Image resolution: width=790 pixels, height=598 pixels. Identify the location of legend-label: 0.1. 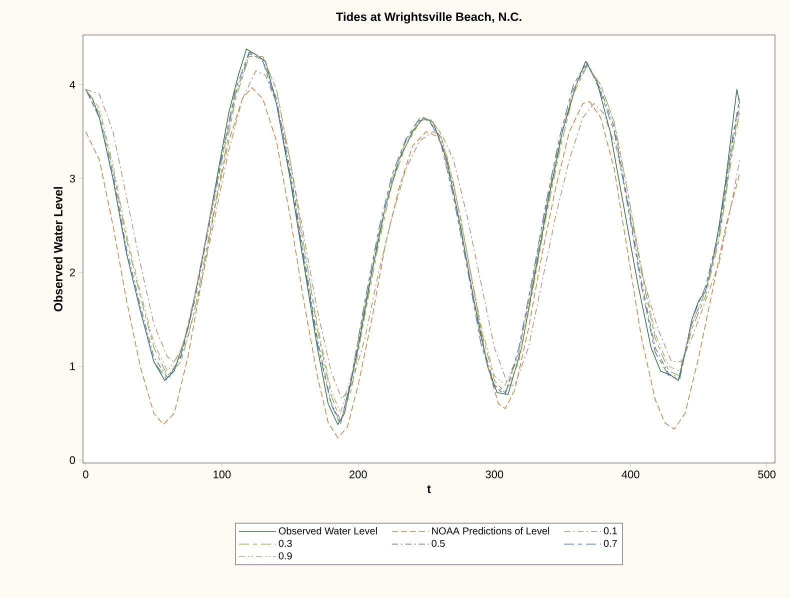
(610, 530).